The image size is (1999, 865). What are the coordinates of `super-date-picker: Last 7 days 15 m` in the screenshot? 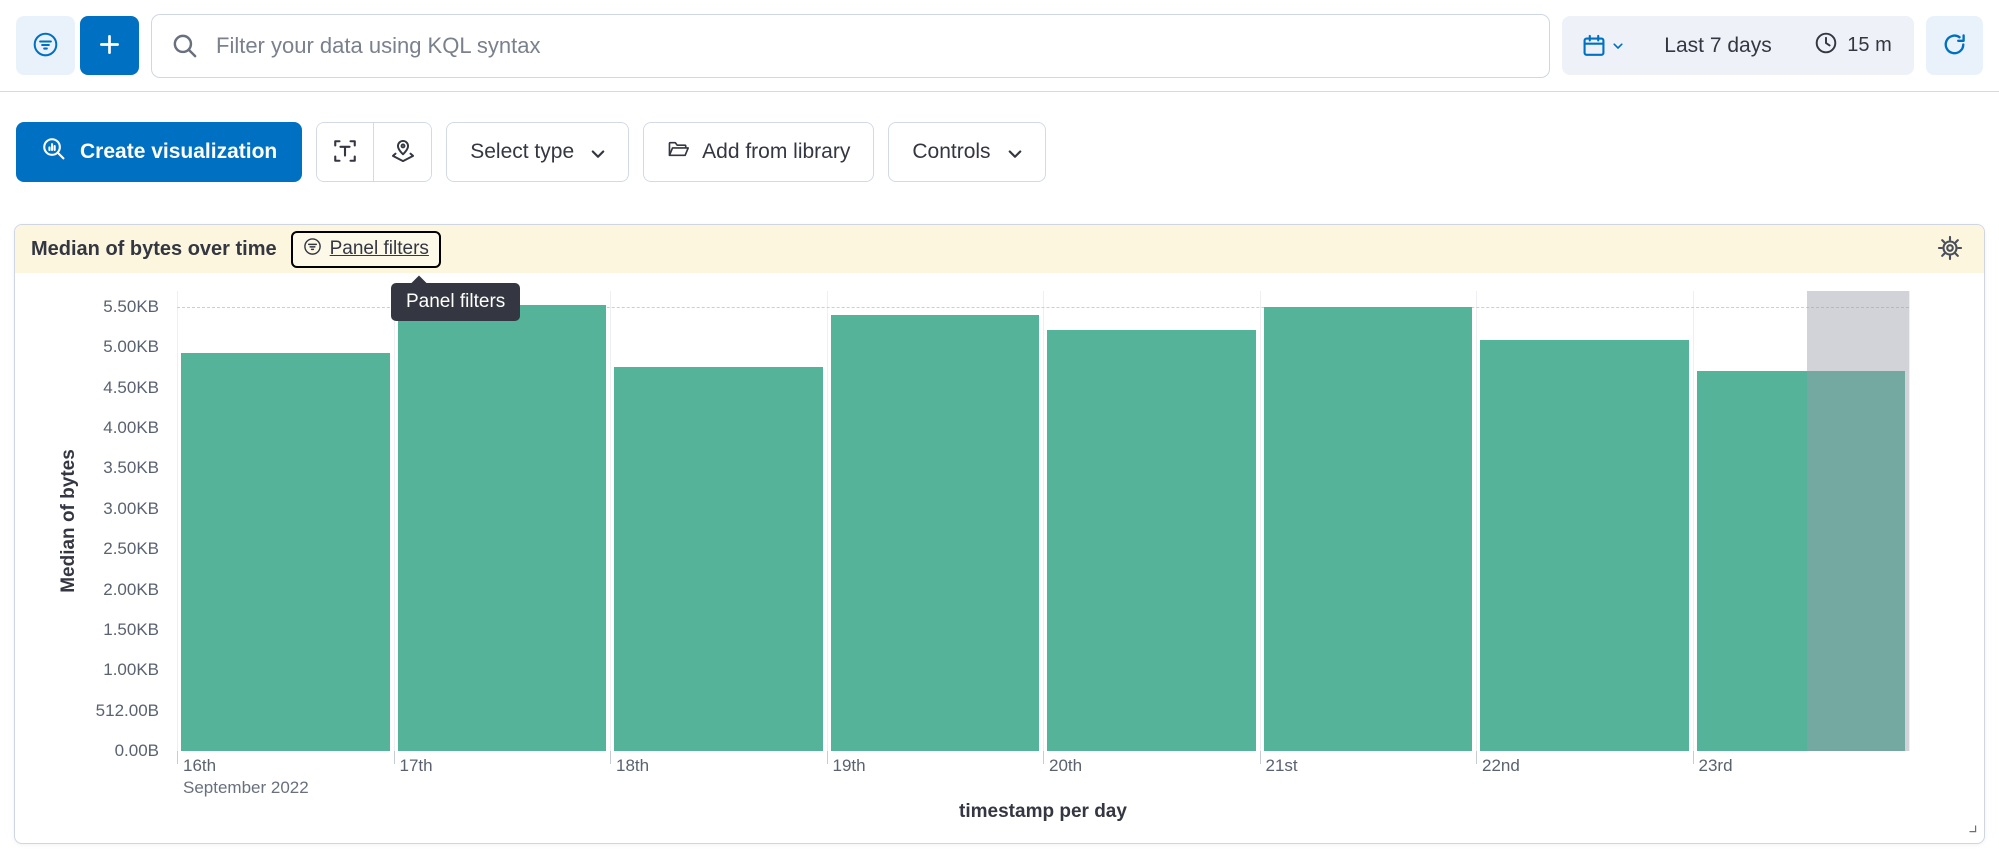 It's located at (1738, 45).